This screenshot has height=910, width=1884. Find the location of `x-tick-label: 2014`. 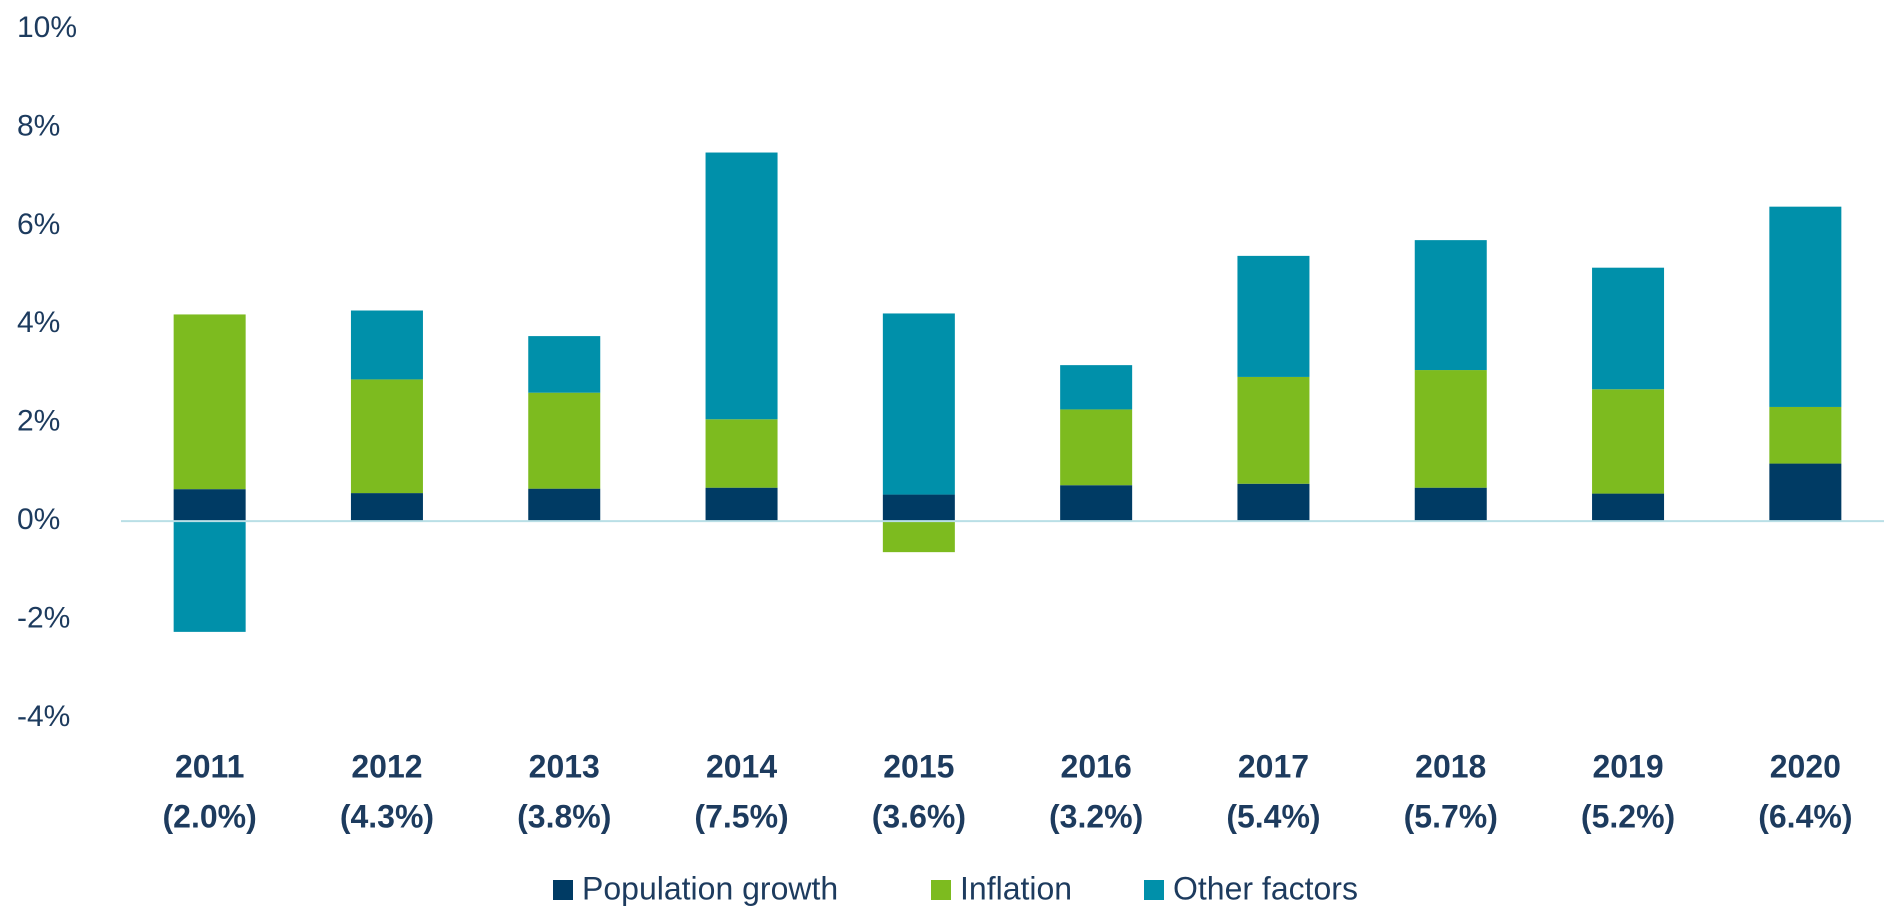

x-tick-label: 2014 is located at coordinates (741, 766).